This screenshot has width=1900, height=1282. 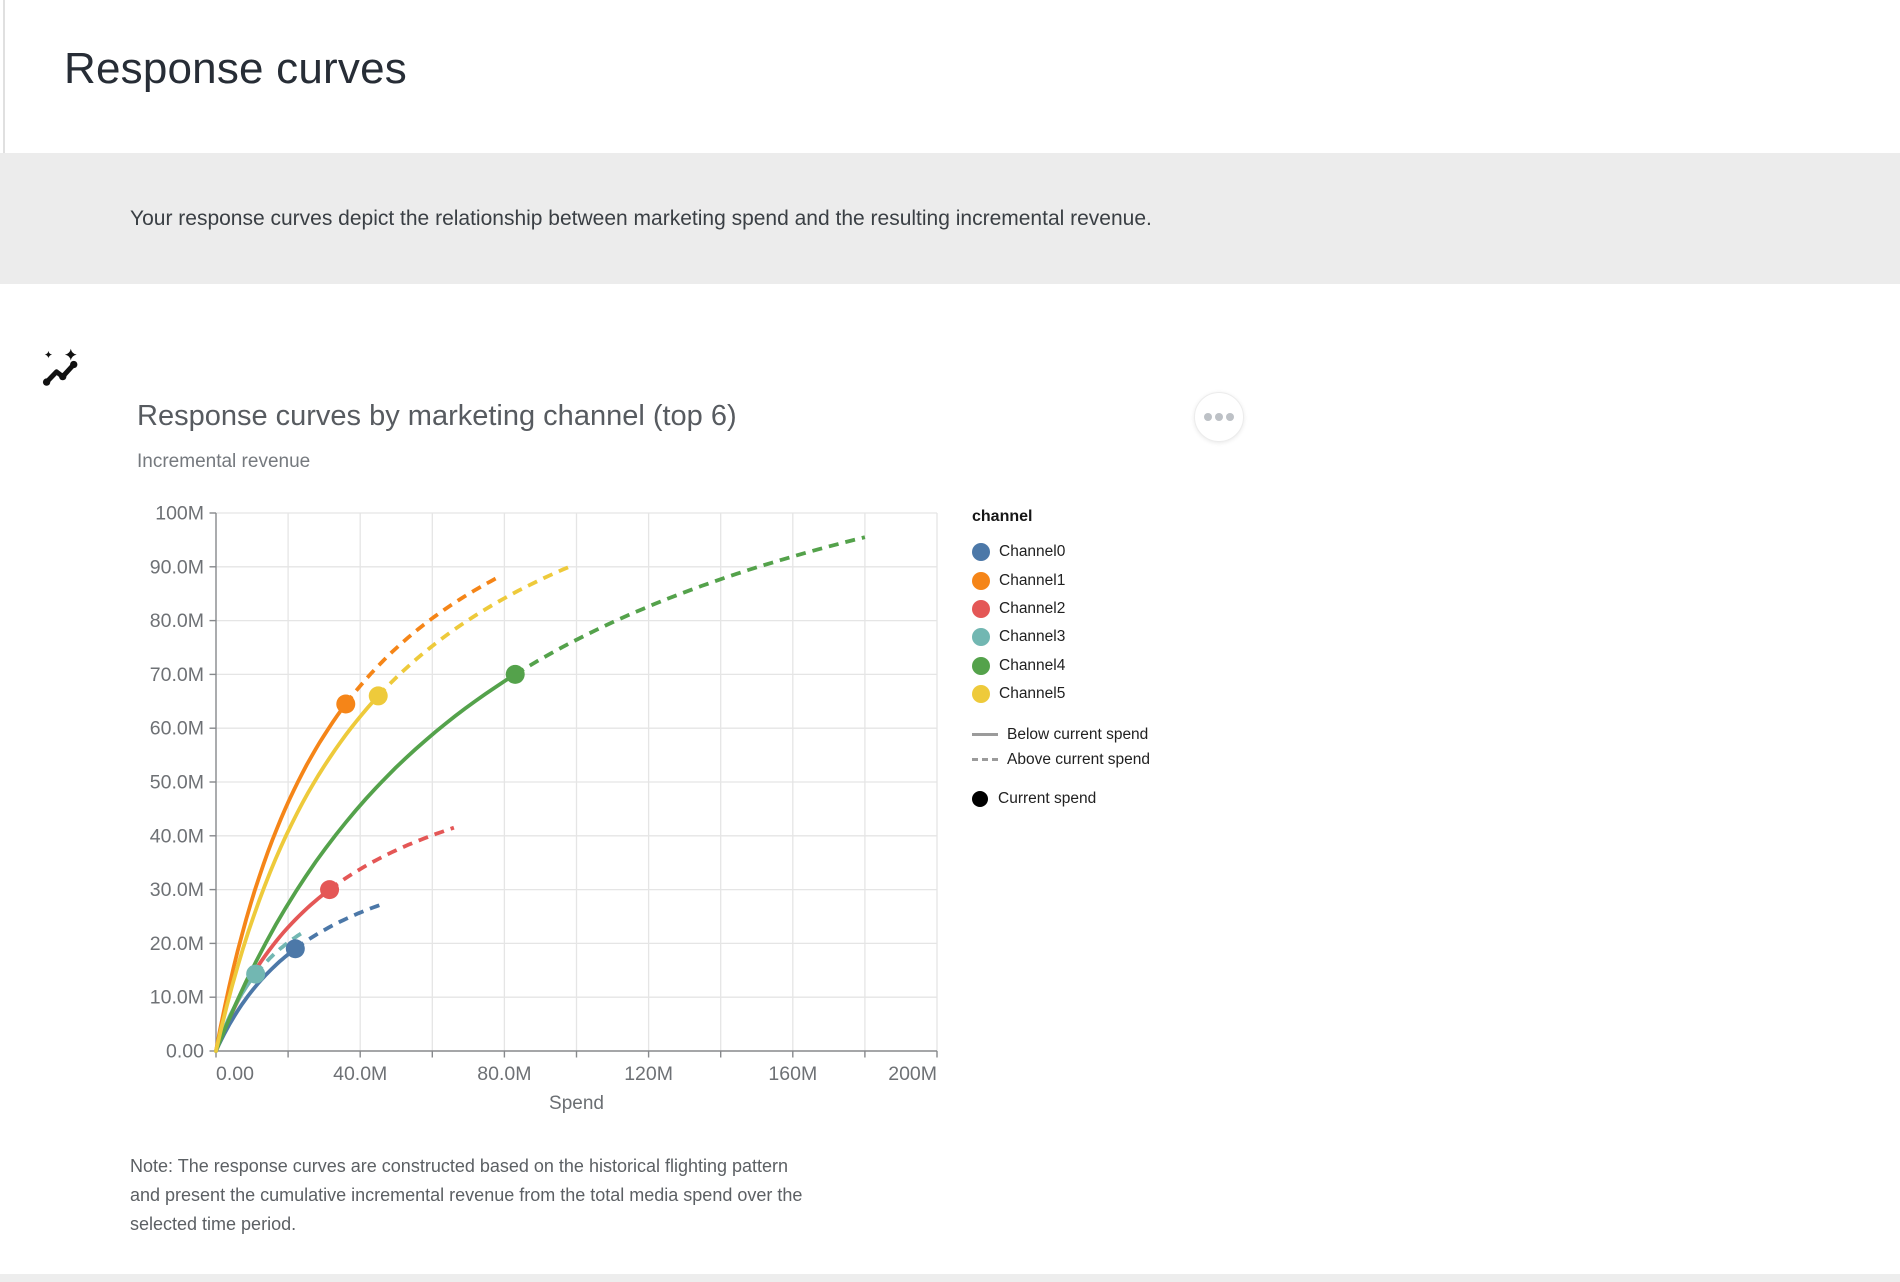 I want to click on legend-label: Channel0, so click(x=1032, y=552).